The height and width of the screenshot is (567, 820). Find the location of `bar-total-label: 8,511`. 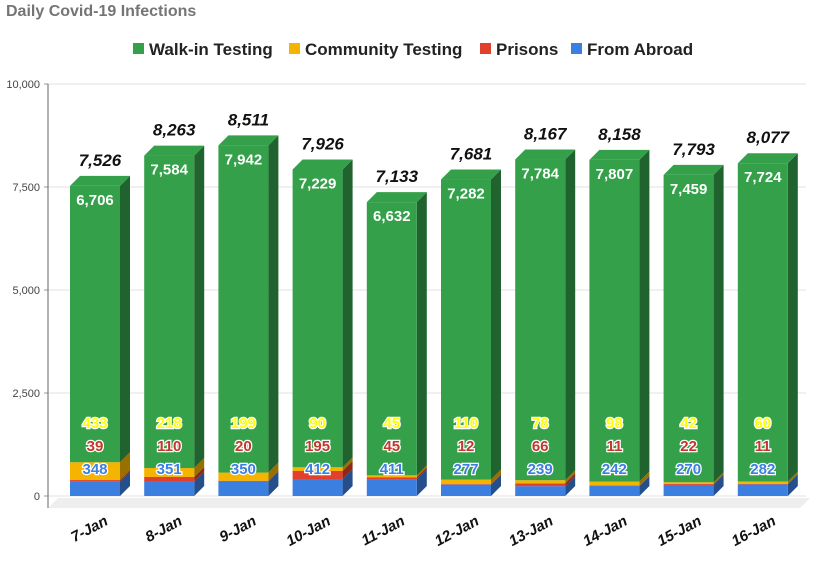

bar-total-label: 8,511 is located at coordinates (248, 119).